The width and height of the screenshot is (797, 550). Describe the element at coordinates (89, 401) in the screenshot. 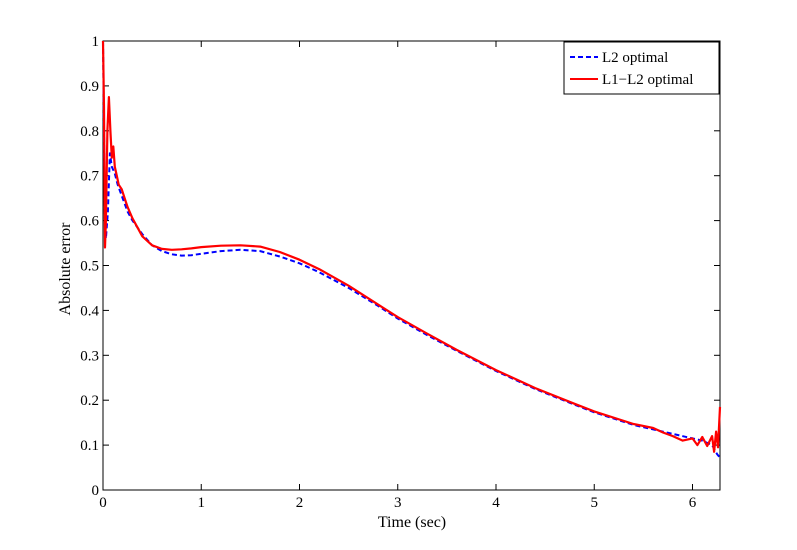

I see `y-tick-label: 0.2` at that location.